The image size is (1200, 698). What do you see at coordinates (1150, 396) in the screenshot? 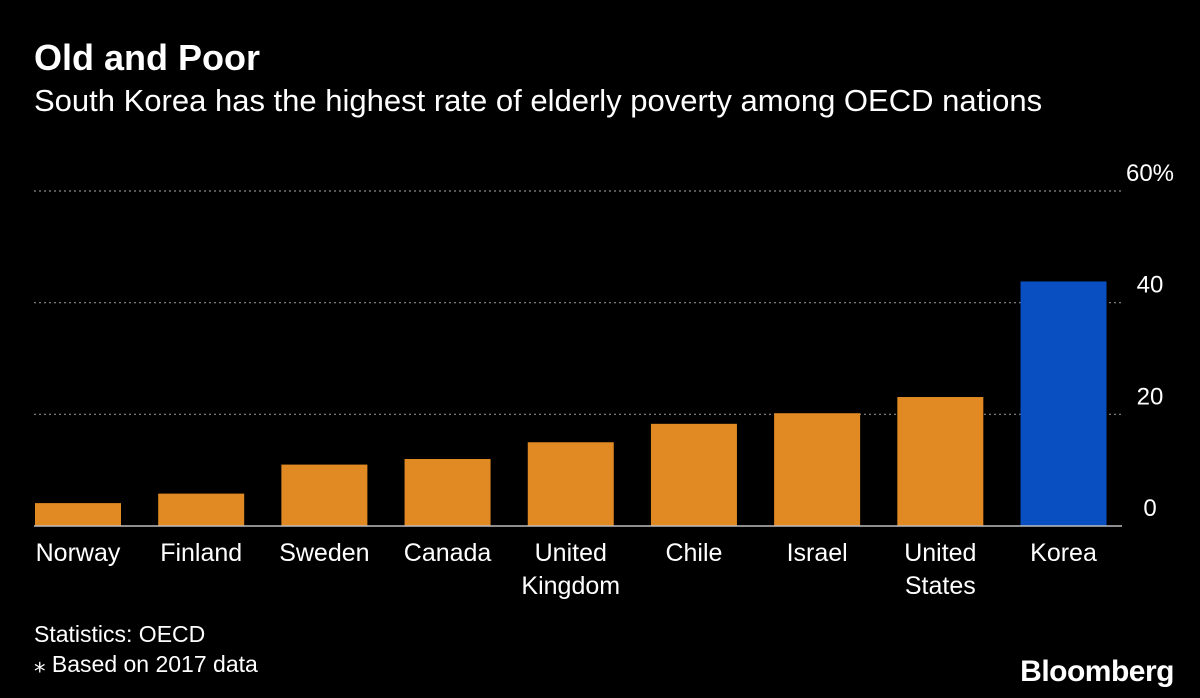
I see `y-tick-label: 20` at bounding box center [1150, 396].